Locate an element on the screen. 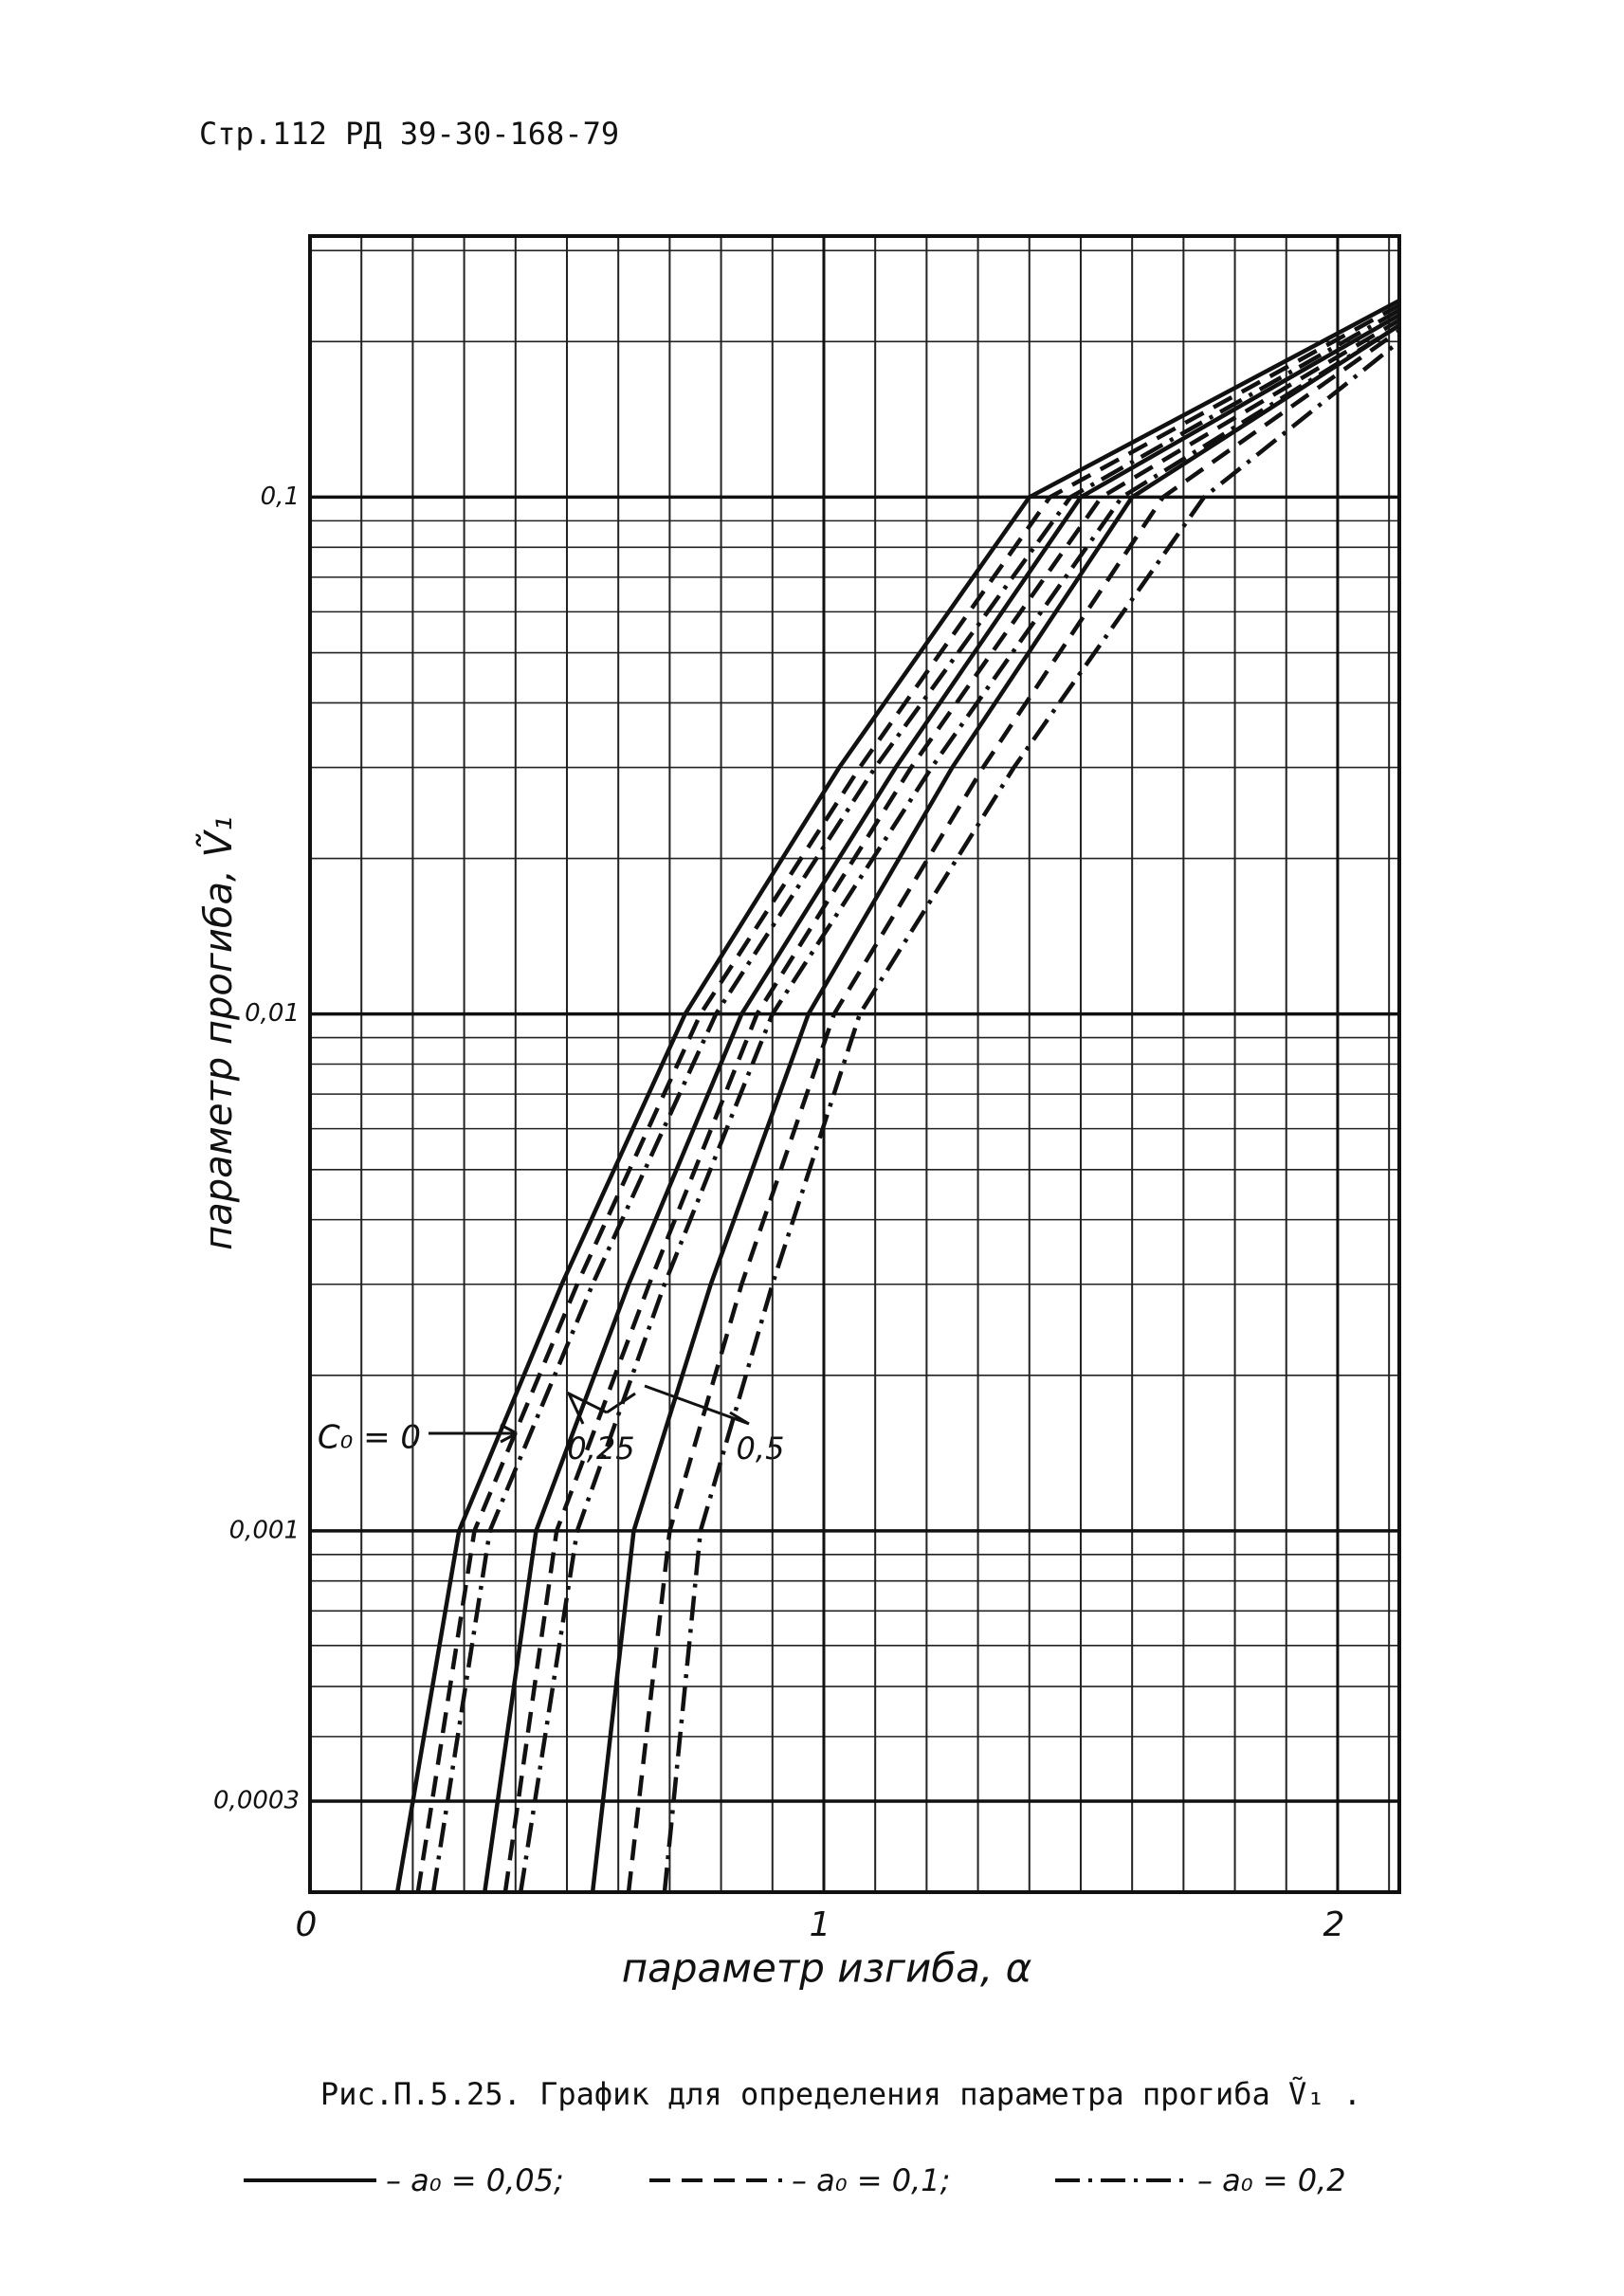 This screenshot has width=1624, height=2296. y-tick-label: 0,001 is located at coordinates (264, 1530).